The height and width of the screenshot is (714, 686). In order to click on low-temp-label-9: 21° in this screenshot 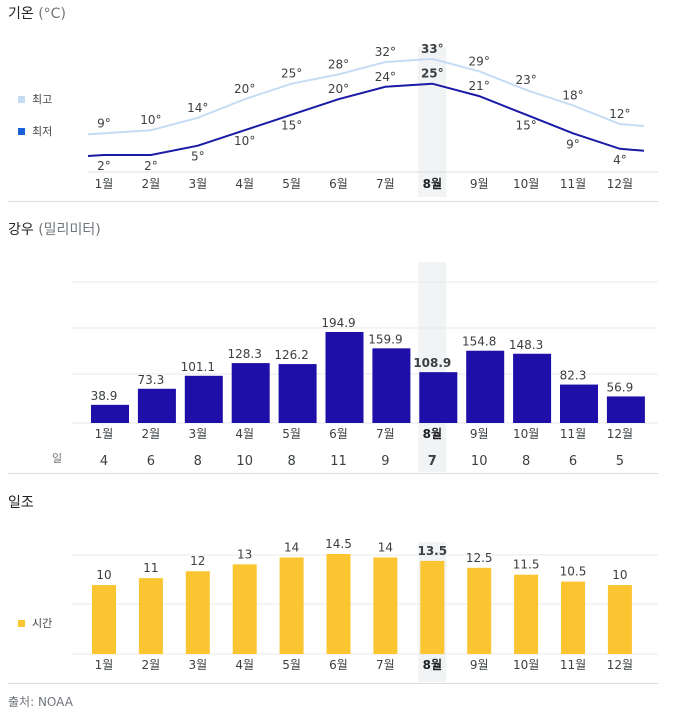, I will do `click(479, 86)`.